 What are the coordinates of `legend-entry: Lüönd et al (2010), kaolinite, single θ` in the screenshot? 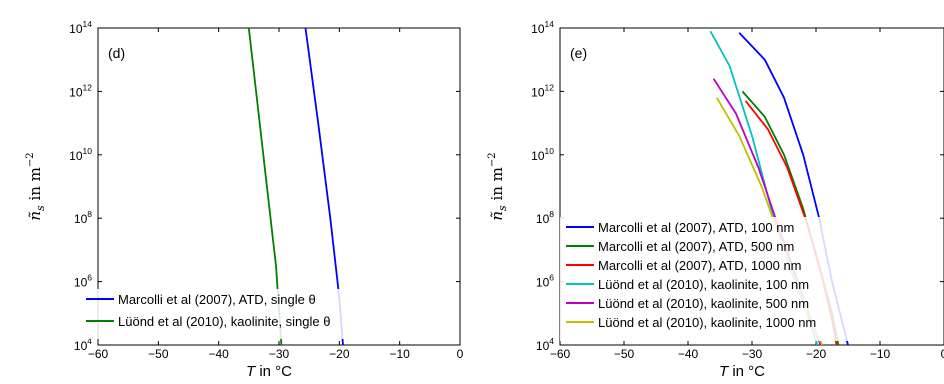 It's located at (224, 321).